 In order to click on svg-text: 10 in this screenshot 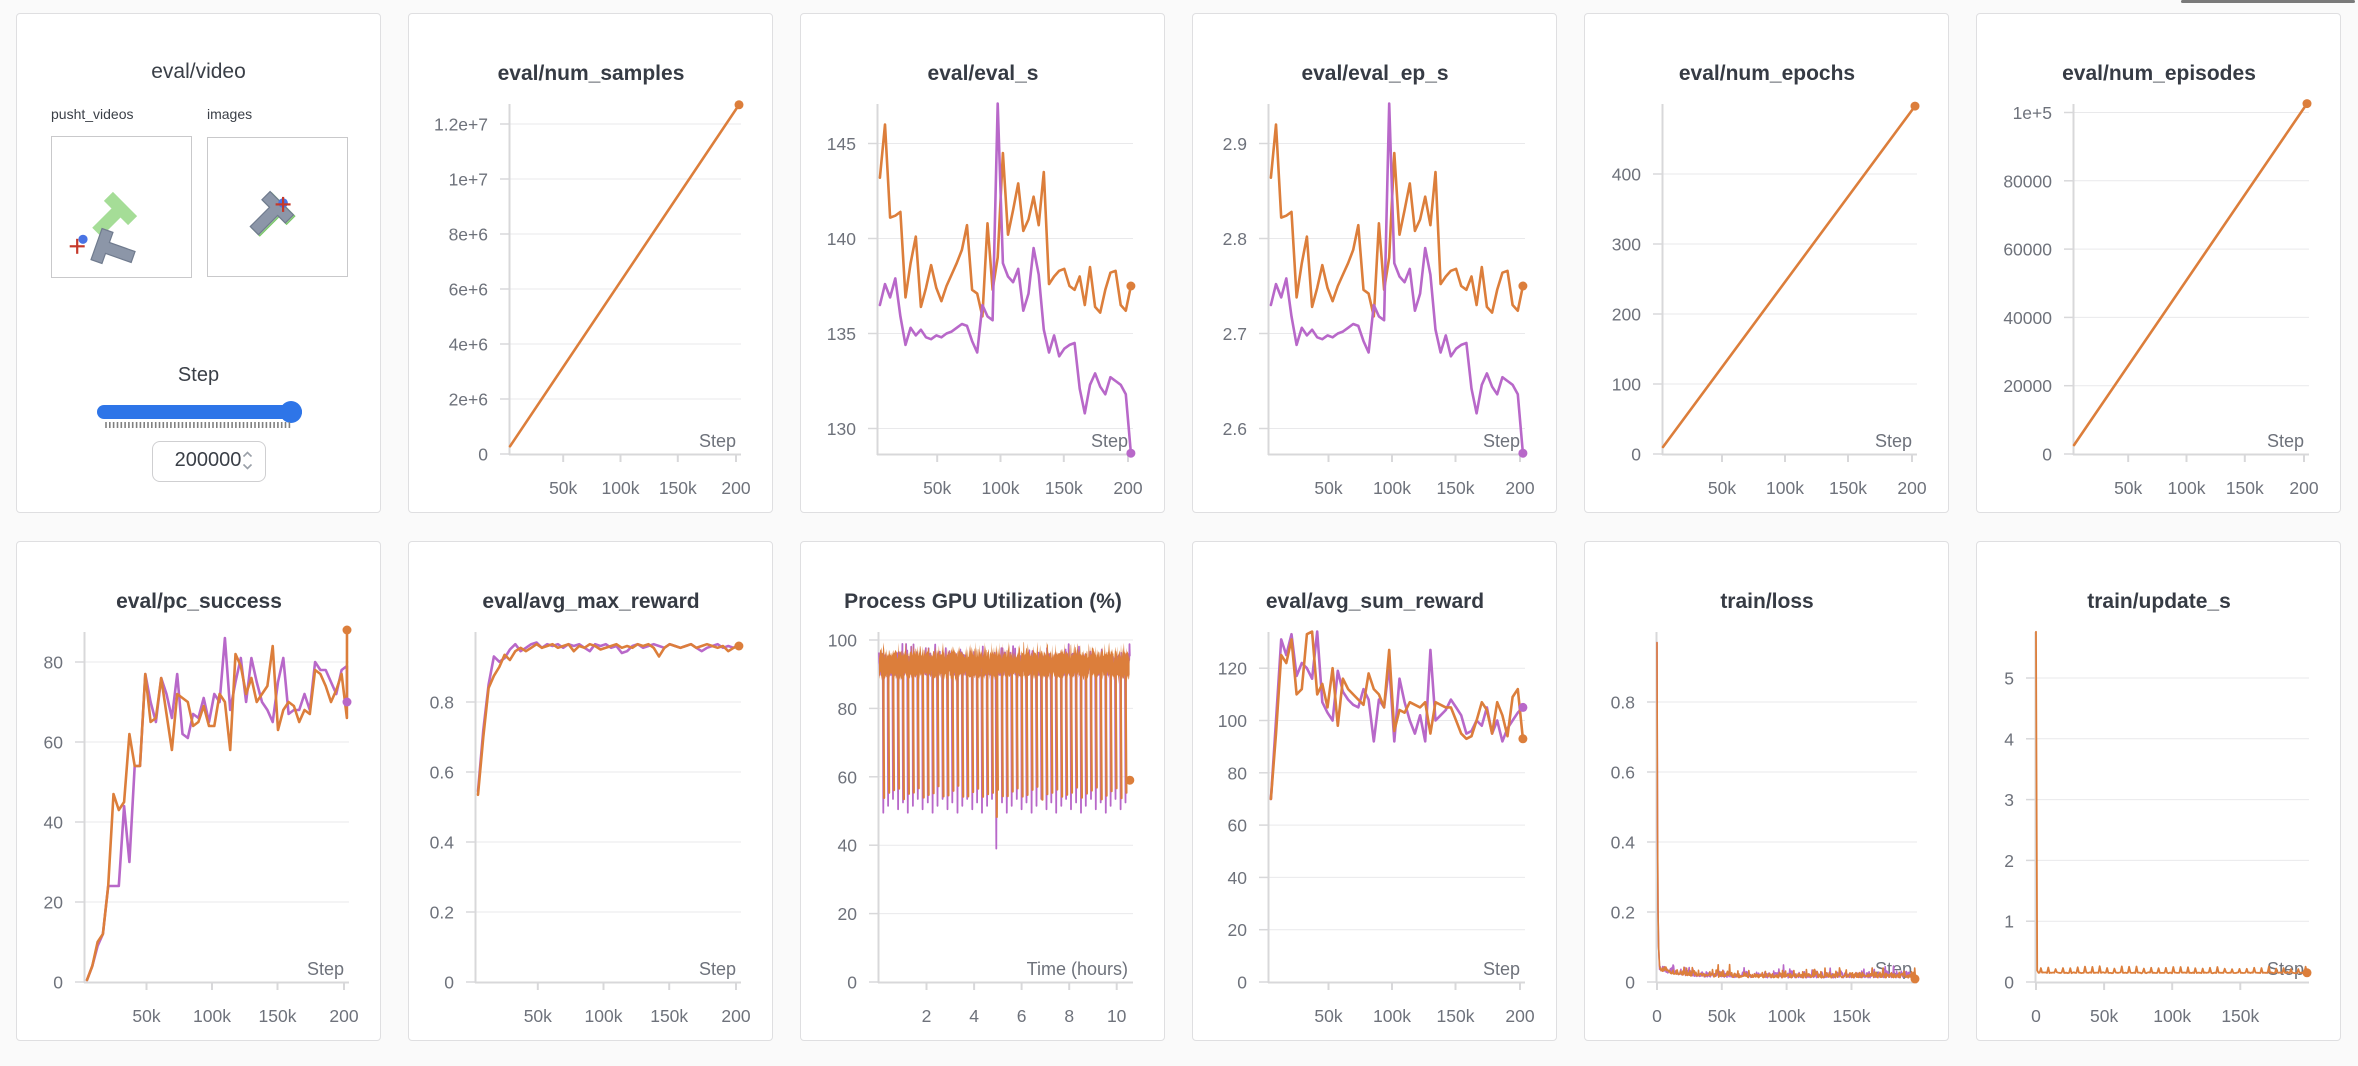, I will do `click(1117, 1016)`.